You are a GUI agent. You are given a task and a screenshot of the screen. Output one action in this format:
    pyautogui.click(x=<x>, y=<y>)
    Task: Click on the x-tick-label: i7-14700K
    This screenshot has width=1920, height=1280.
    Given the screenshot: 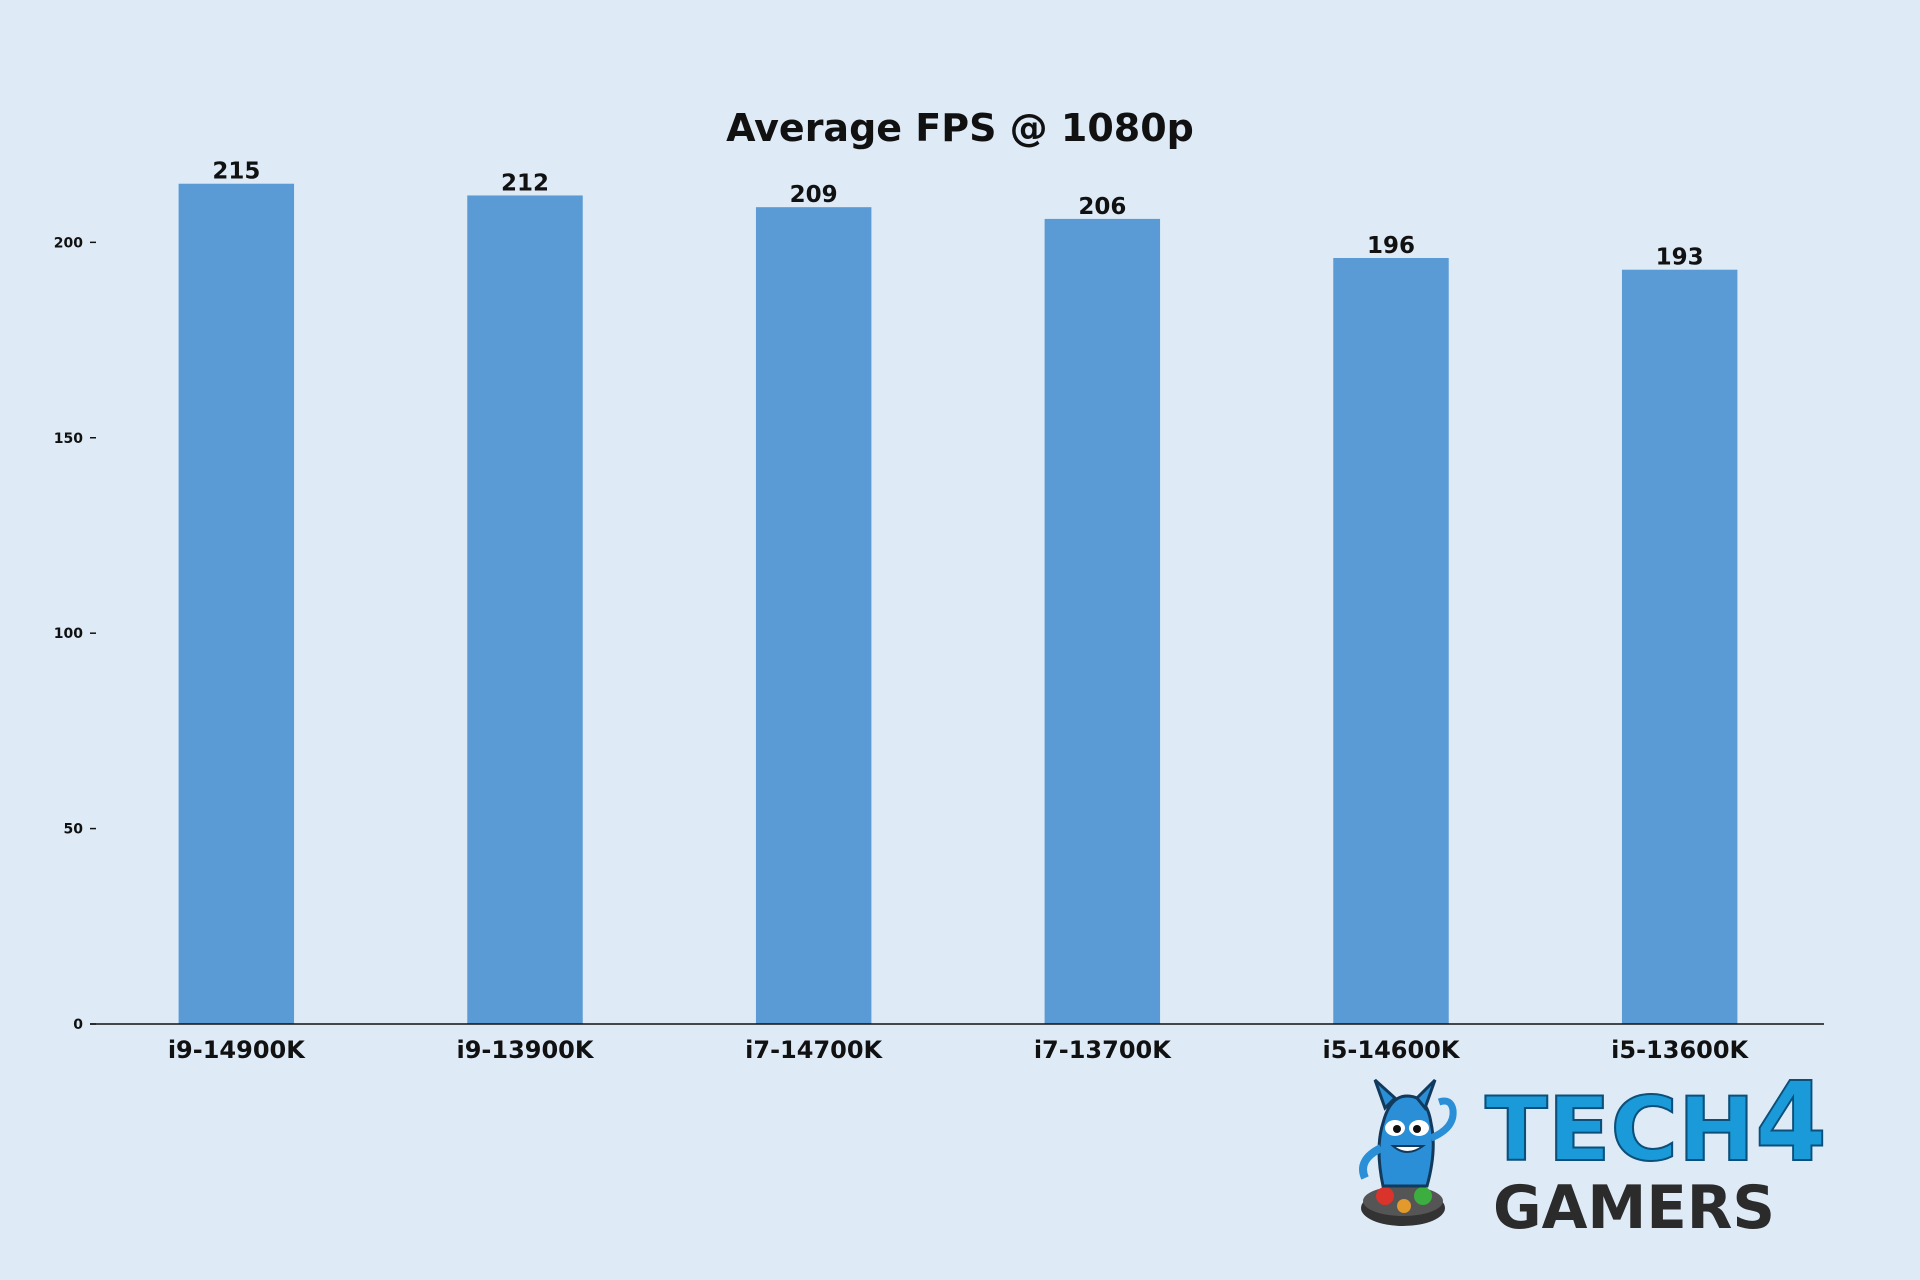 What is the action you would take?
    pyautogui.click(x=814, y=1050)
    